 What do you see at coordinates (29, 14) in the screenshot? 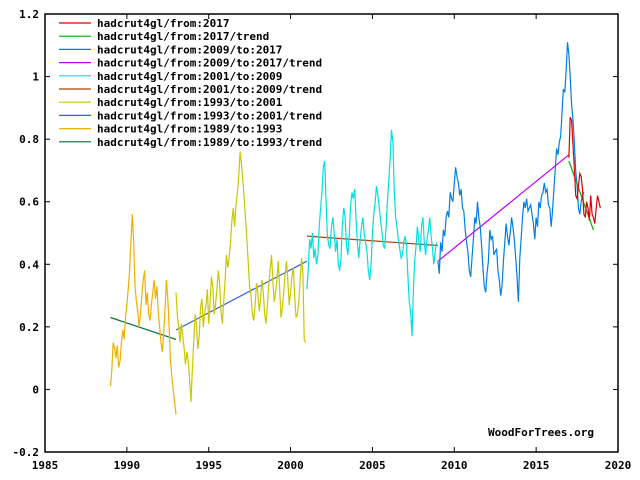
I see `y-tick-label: 1.2` at bounding box center [29, 14].